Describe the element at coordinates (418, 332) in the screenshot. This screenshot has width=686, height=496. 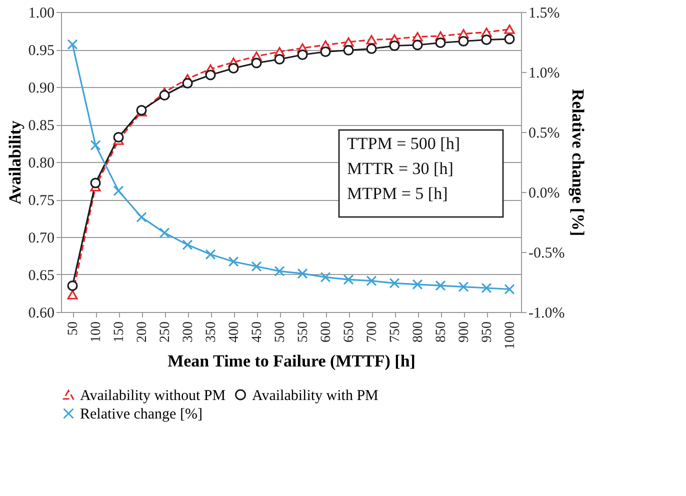
I see `x-tick-label: 800` at that location.